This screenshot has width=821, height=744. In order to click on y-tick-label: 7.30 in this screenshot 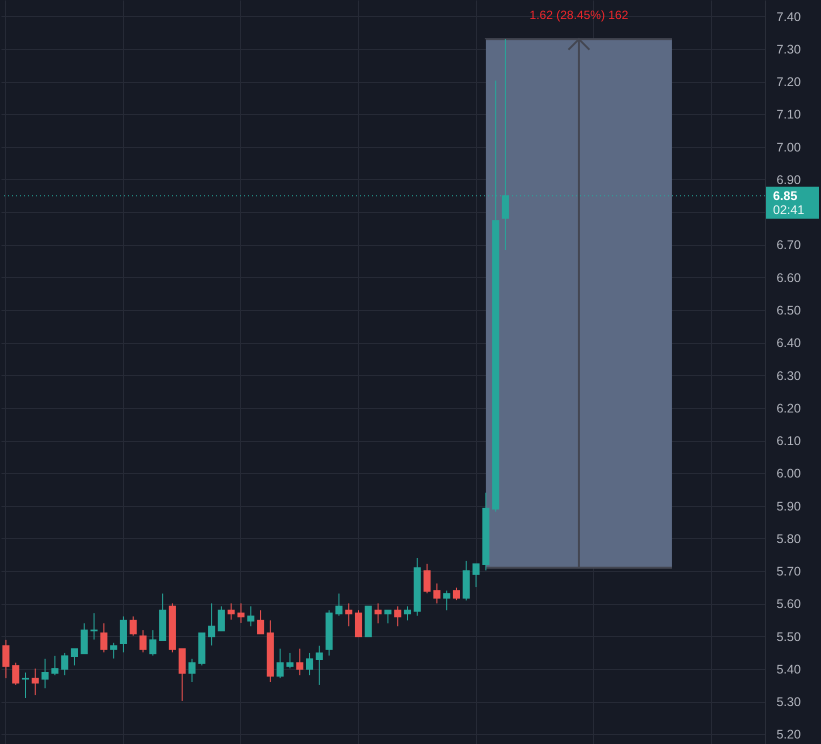, I will do `click(788, 49)`.